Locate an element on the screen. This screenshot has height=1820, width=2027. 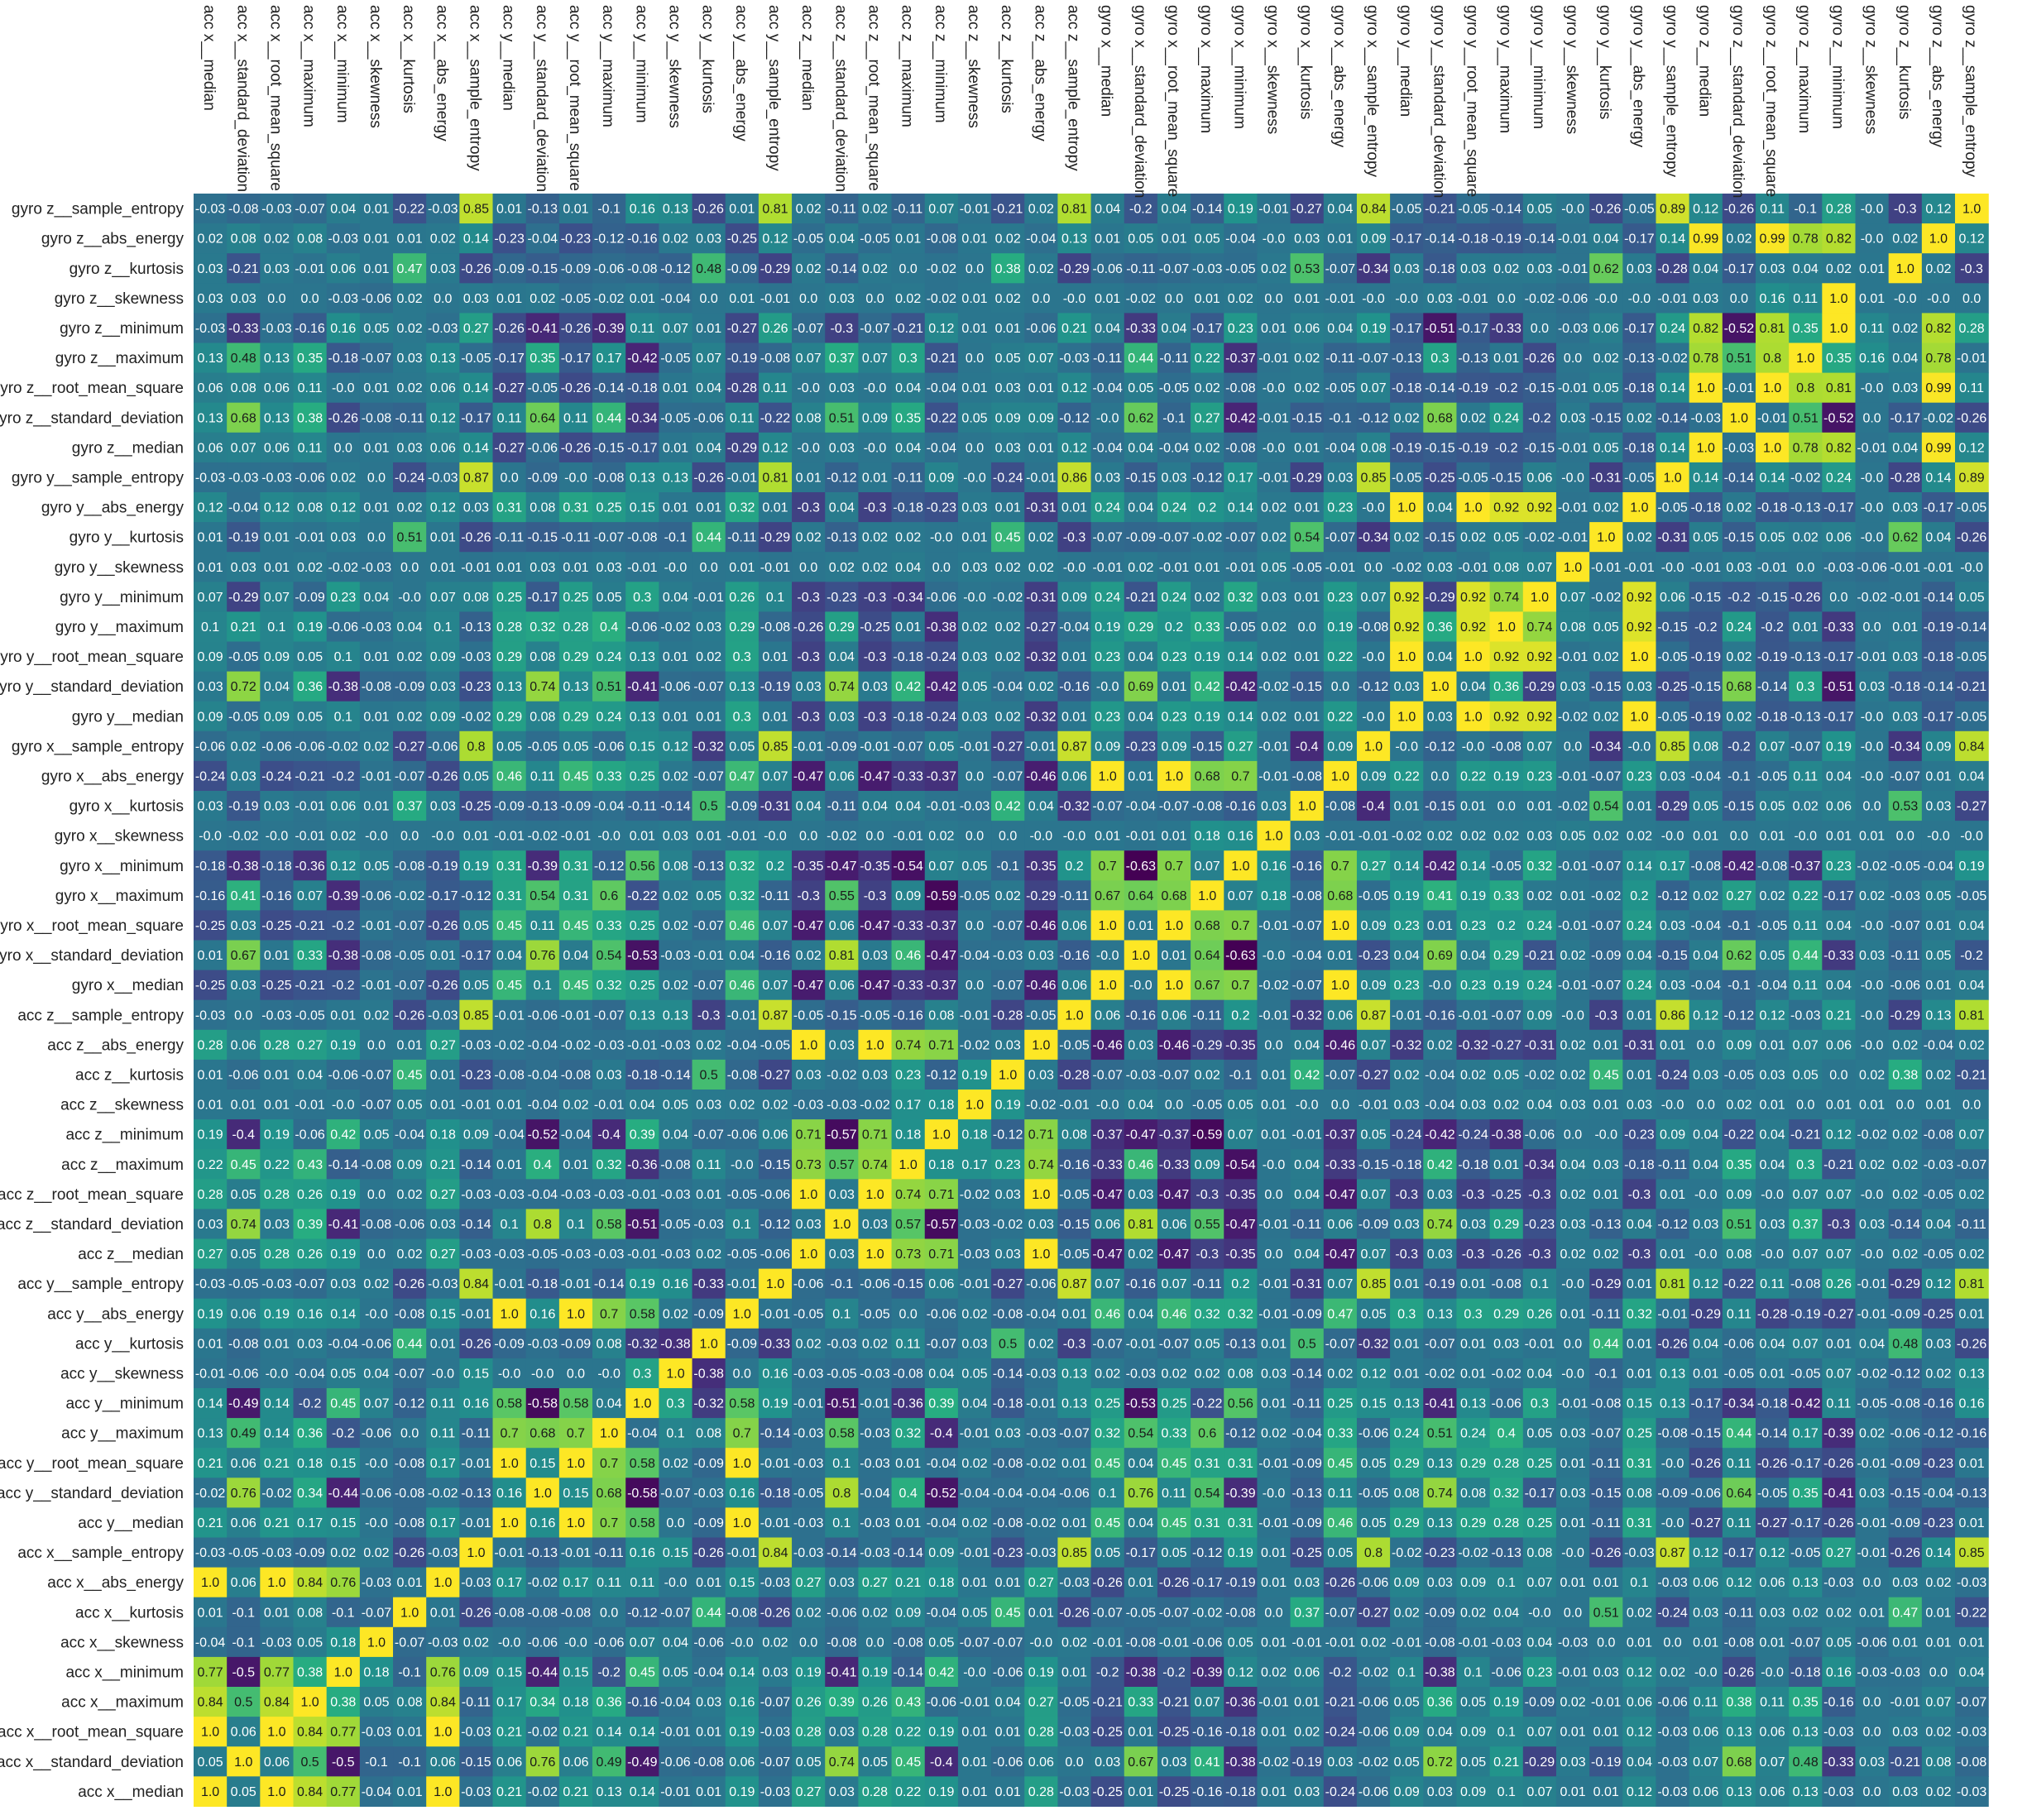
heatmap-cell-value: -0.31 is located at coordinates (1672, 538).